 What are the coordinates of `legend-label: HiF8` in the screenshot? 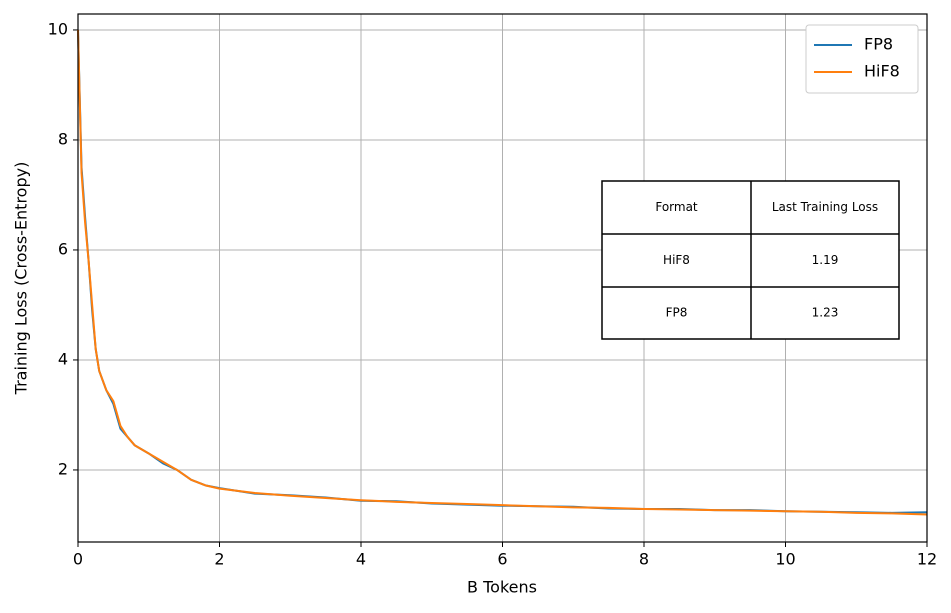 It's located at (882, 71).